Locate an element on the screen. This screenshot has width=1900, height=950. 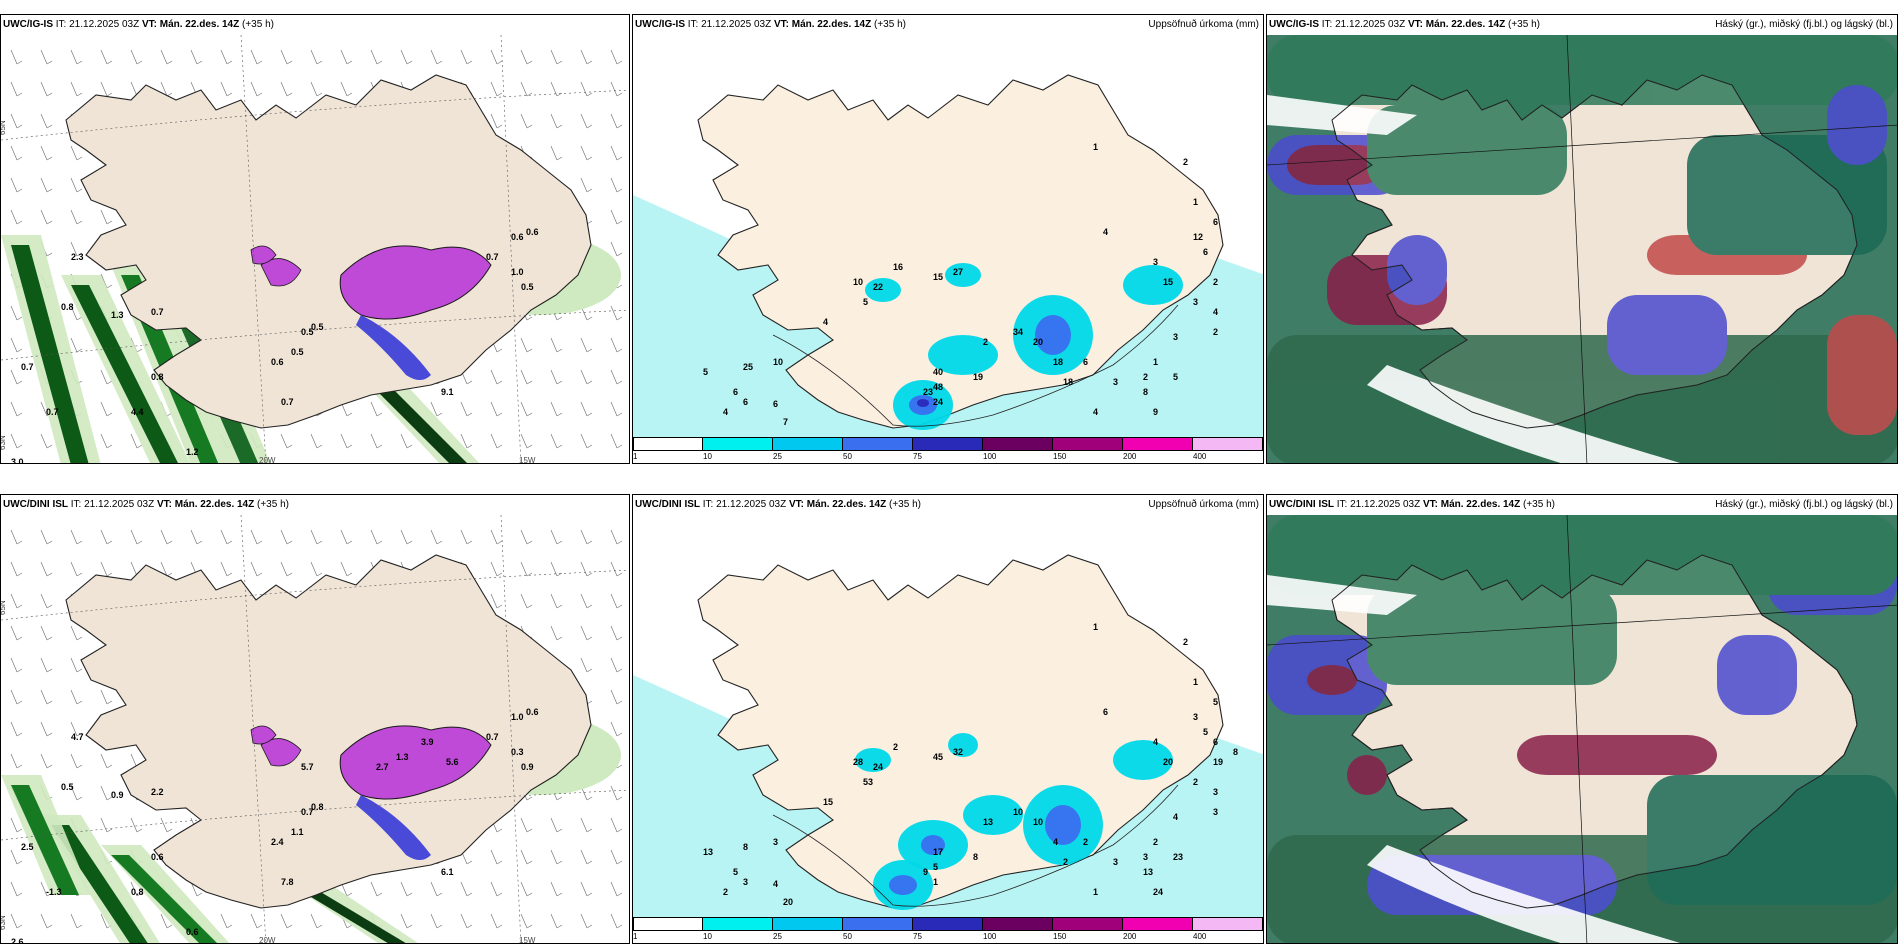
precip-label: 25 is located at coordinates (748, 367).